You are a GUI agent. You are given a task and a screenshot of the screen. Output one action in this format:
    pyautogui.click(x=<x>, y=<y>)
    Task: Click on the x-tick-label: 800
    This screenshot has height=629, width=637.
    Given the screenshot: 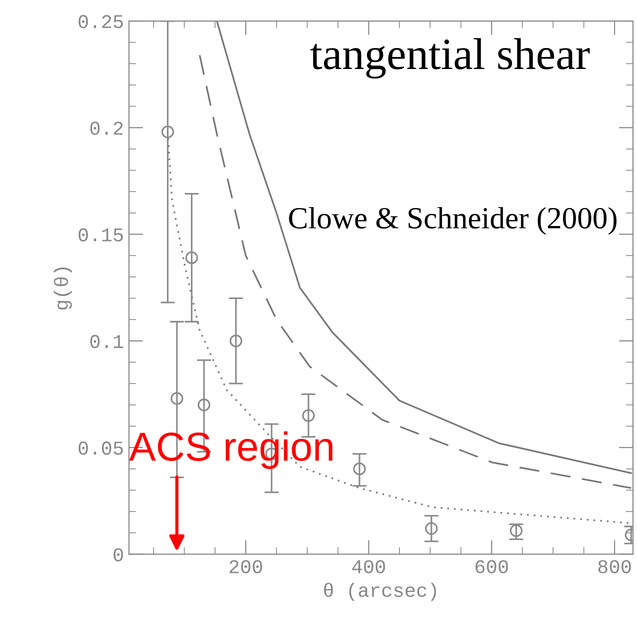 What is the action you would take?
    pyautogui.click(x=614, y=567)
    